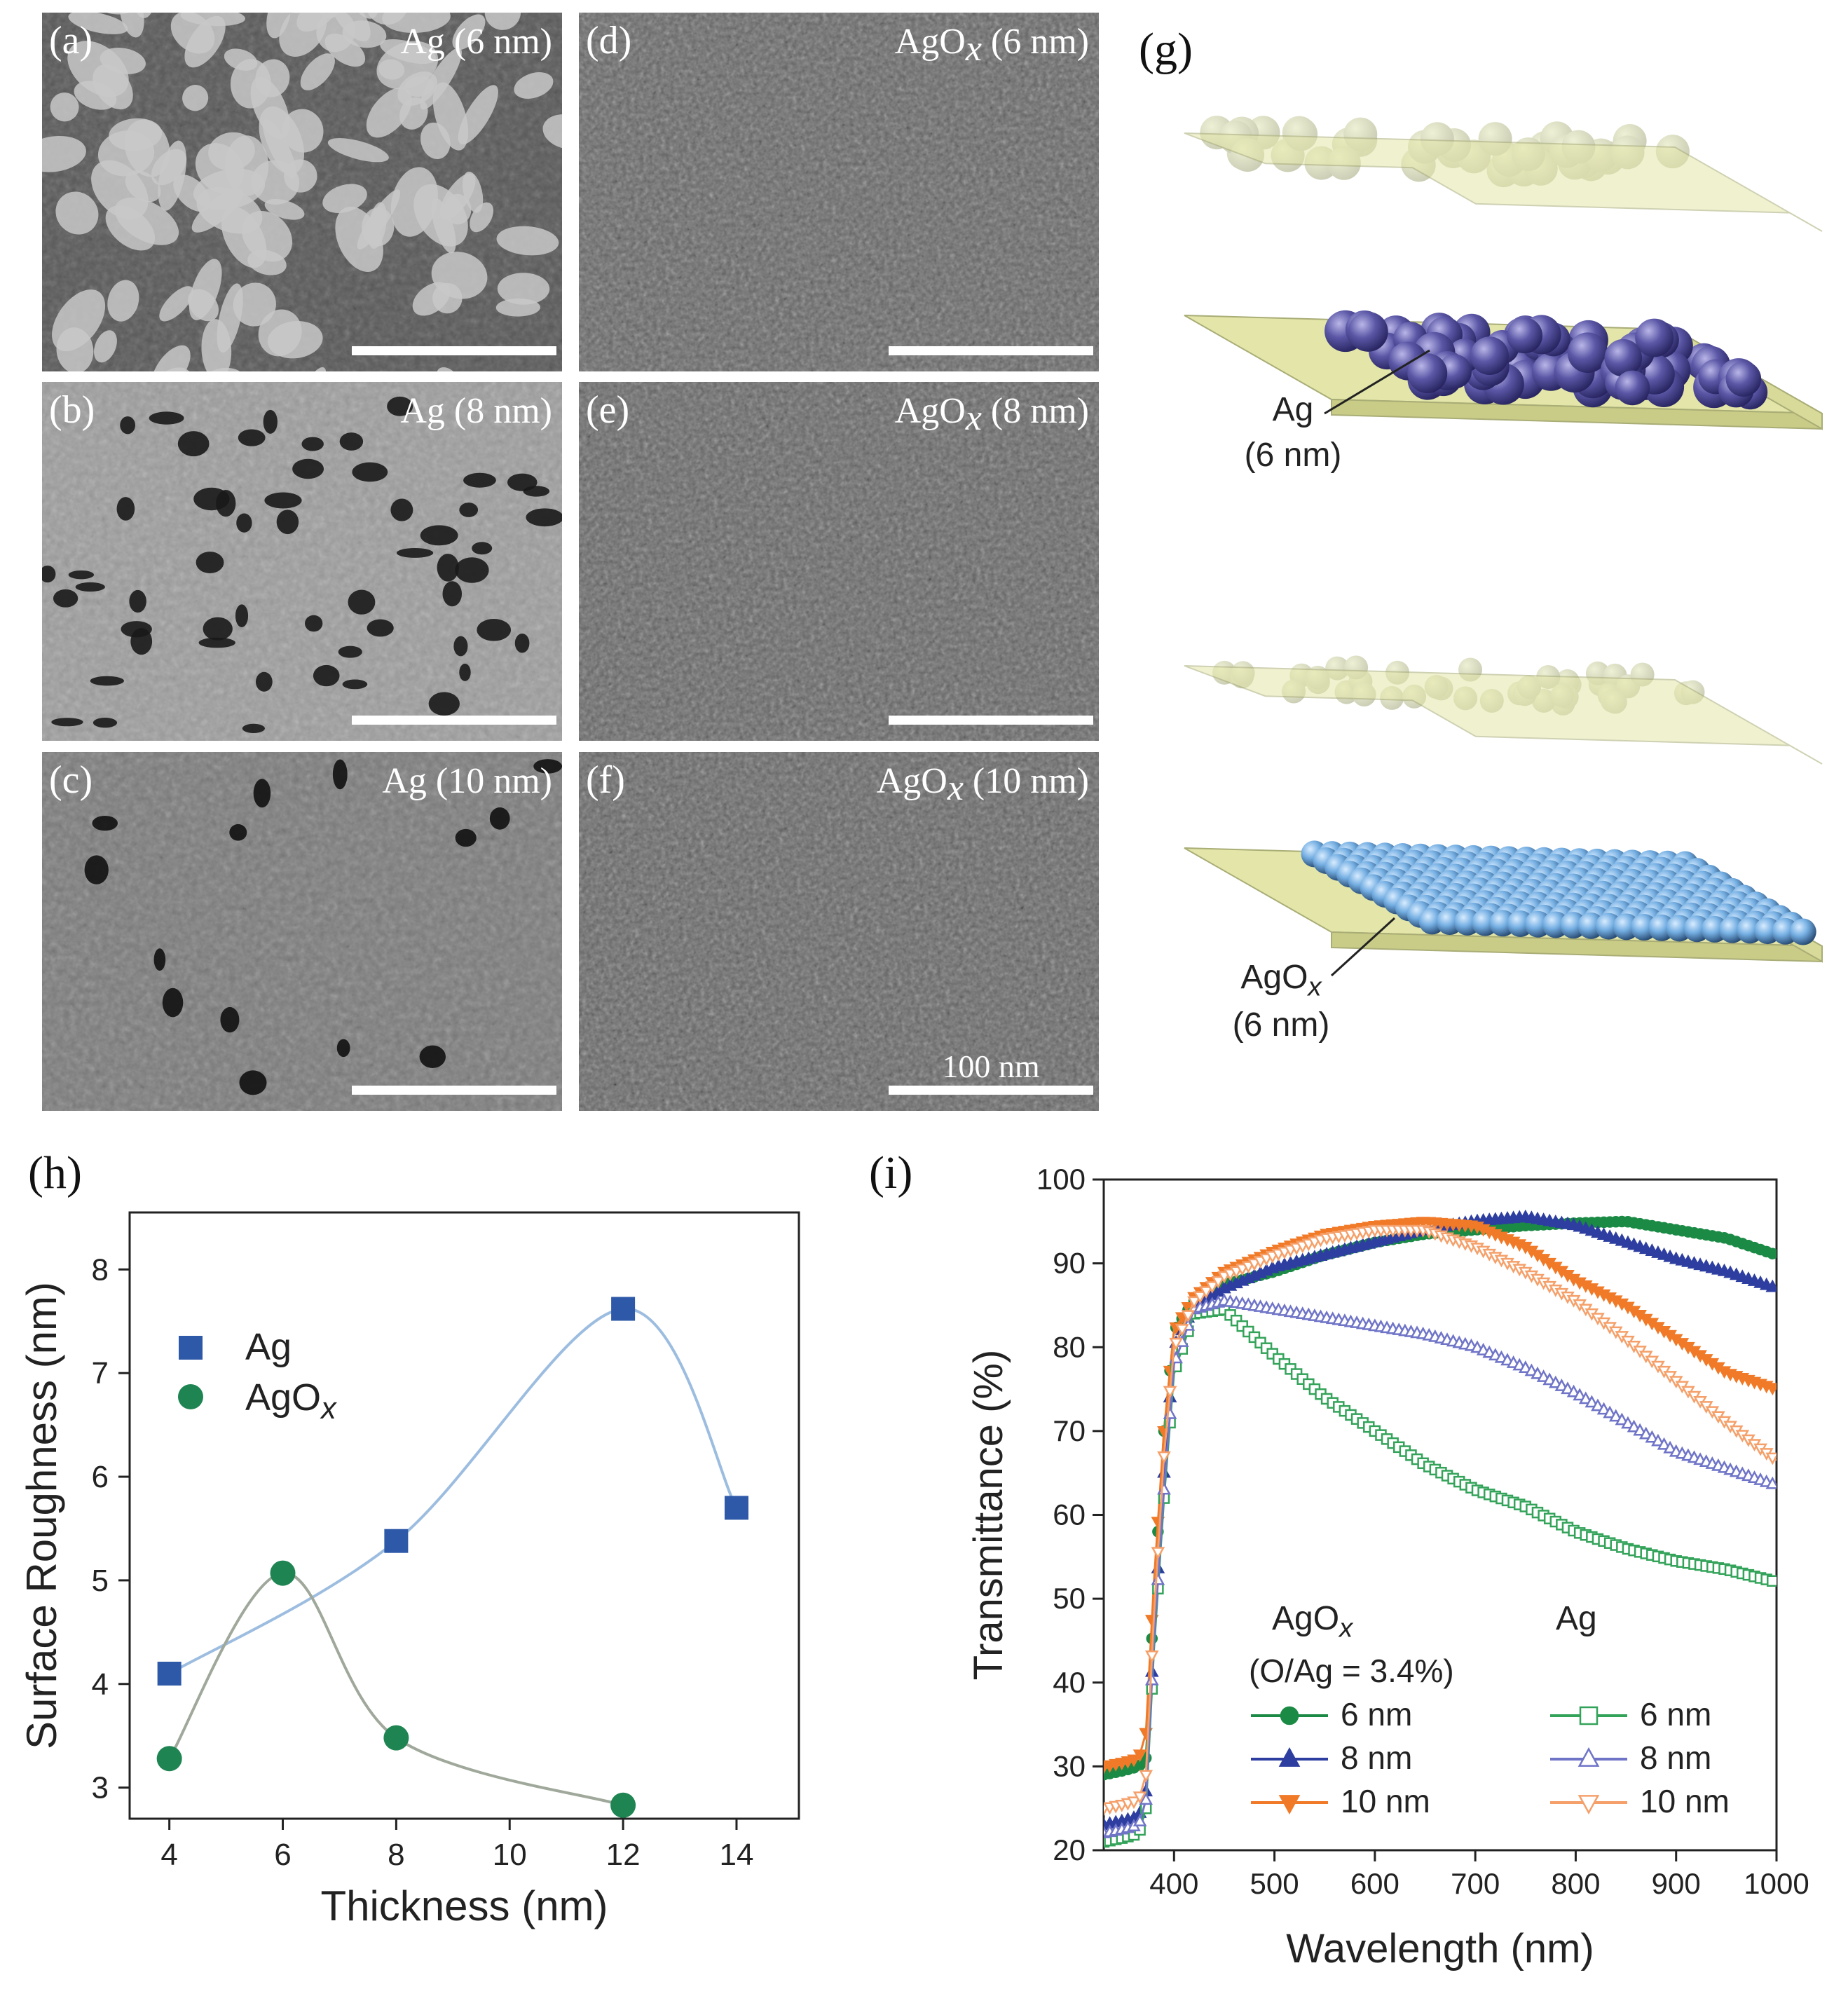 The image size is (1848, 1989). I want to click on legend-item-ago-8nm: 8 nm, so click(1332, 1758).